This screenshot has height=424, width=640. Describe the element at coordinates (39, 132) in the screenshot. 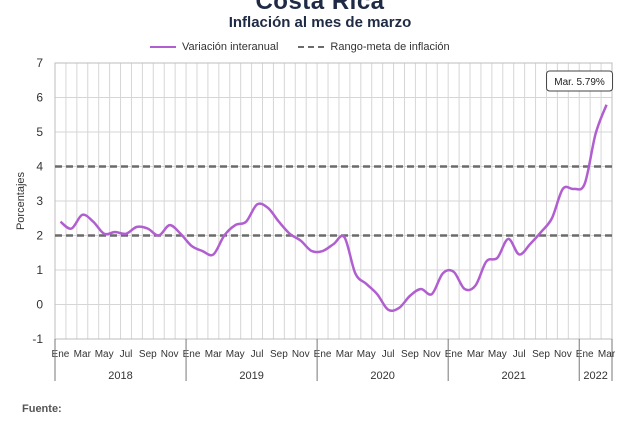

I see `y-tick-label: 5` at that location.